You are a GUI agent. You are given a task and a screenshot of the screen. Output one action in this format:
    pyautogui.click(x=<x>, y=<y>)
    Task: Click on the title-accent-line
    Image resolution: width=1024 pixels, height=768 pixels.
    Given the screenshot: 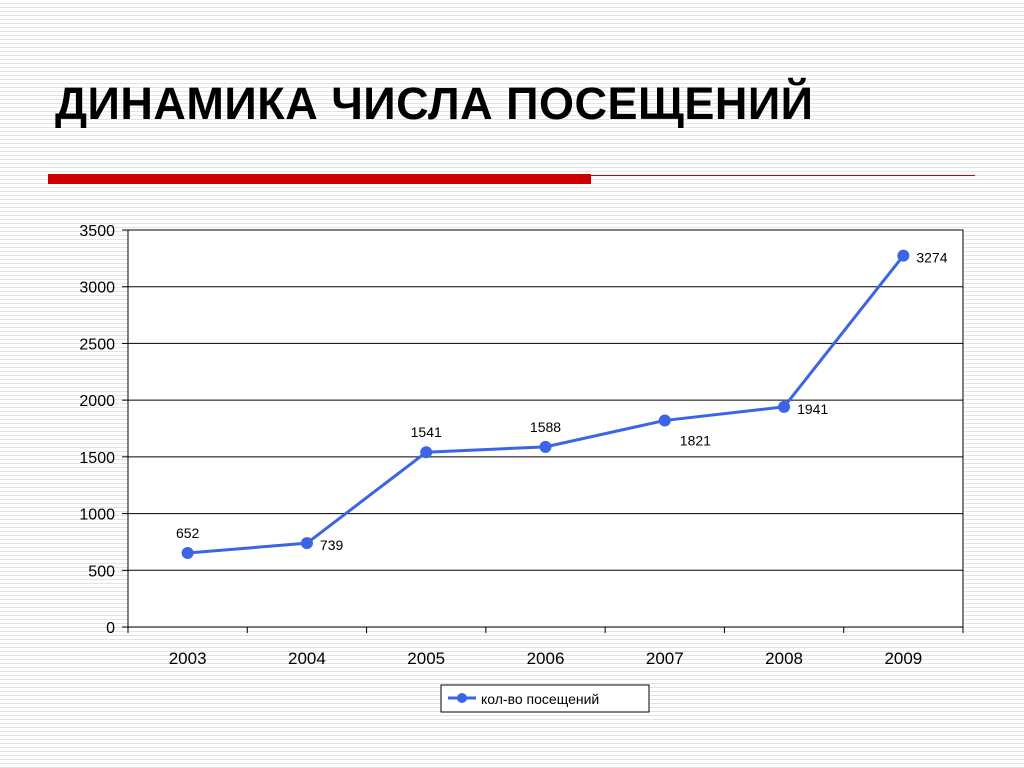 What is the action you would take?
    pyautogui.click(x=783, y=175)
    